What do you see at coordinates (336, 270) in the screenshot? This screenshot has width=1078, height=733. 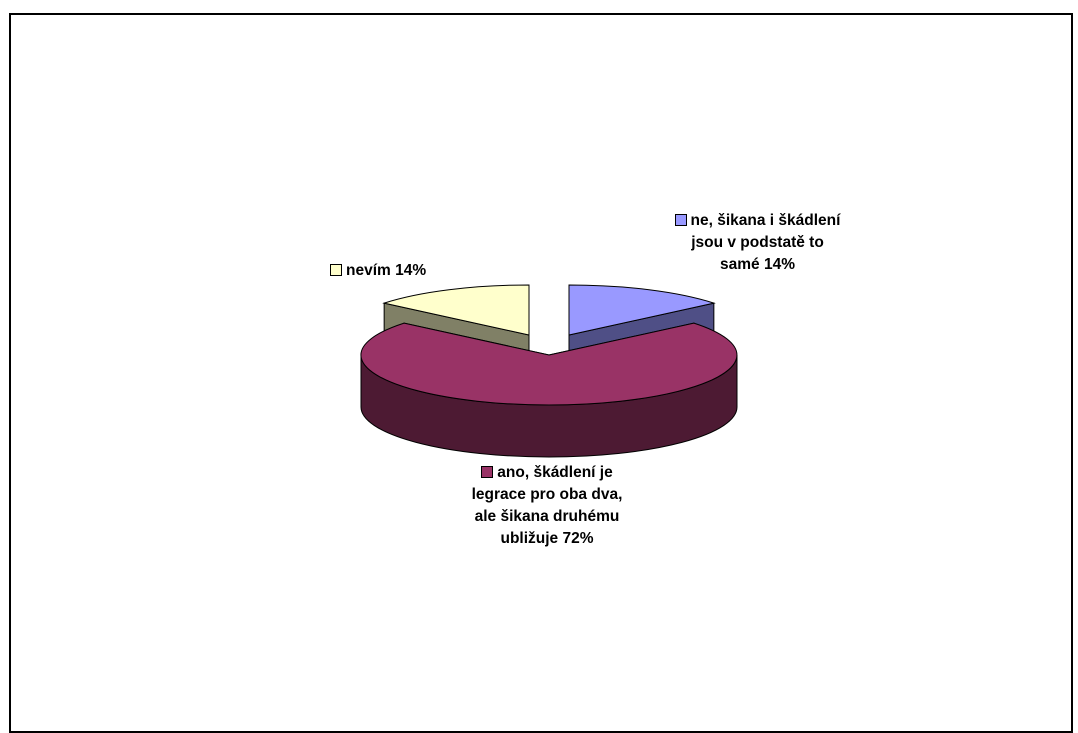 I see `legend-key-nevim` at bounding box center [336, 270].